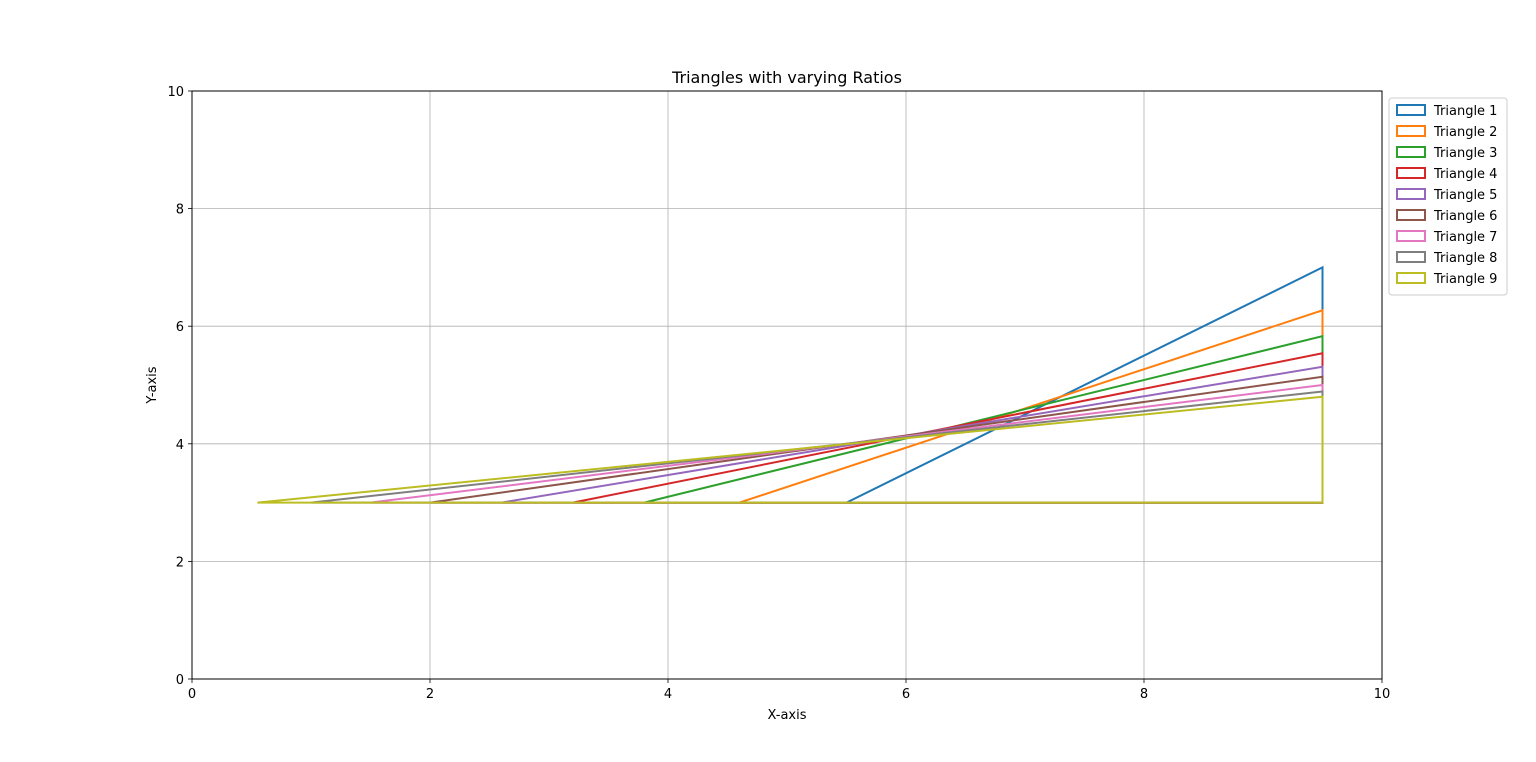 This screenshot has width=1536, height=762. What do you see at coordinates (787, 715) in the screenshot?
I see `x-axis-label: X-axis` at bounding box center [787, 715].